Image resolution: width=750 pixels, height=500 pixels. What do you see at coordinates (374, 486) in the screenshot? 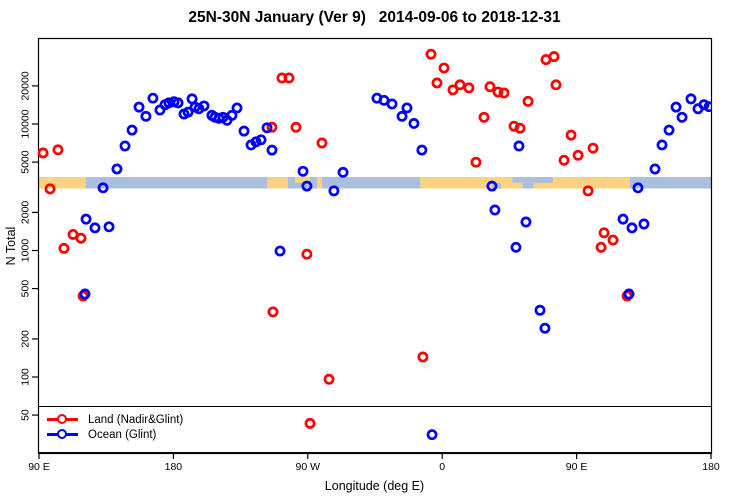
I see `x-axis-title: Longitude (deg E)` at bounding box center [374, 486].